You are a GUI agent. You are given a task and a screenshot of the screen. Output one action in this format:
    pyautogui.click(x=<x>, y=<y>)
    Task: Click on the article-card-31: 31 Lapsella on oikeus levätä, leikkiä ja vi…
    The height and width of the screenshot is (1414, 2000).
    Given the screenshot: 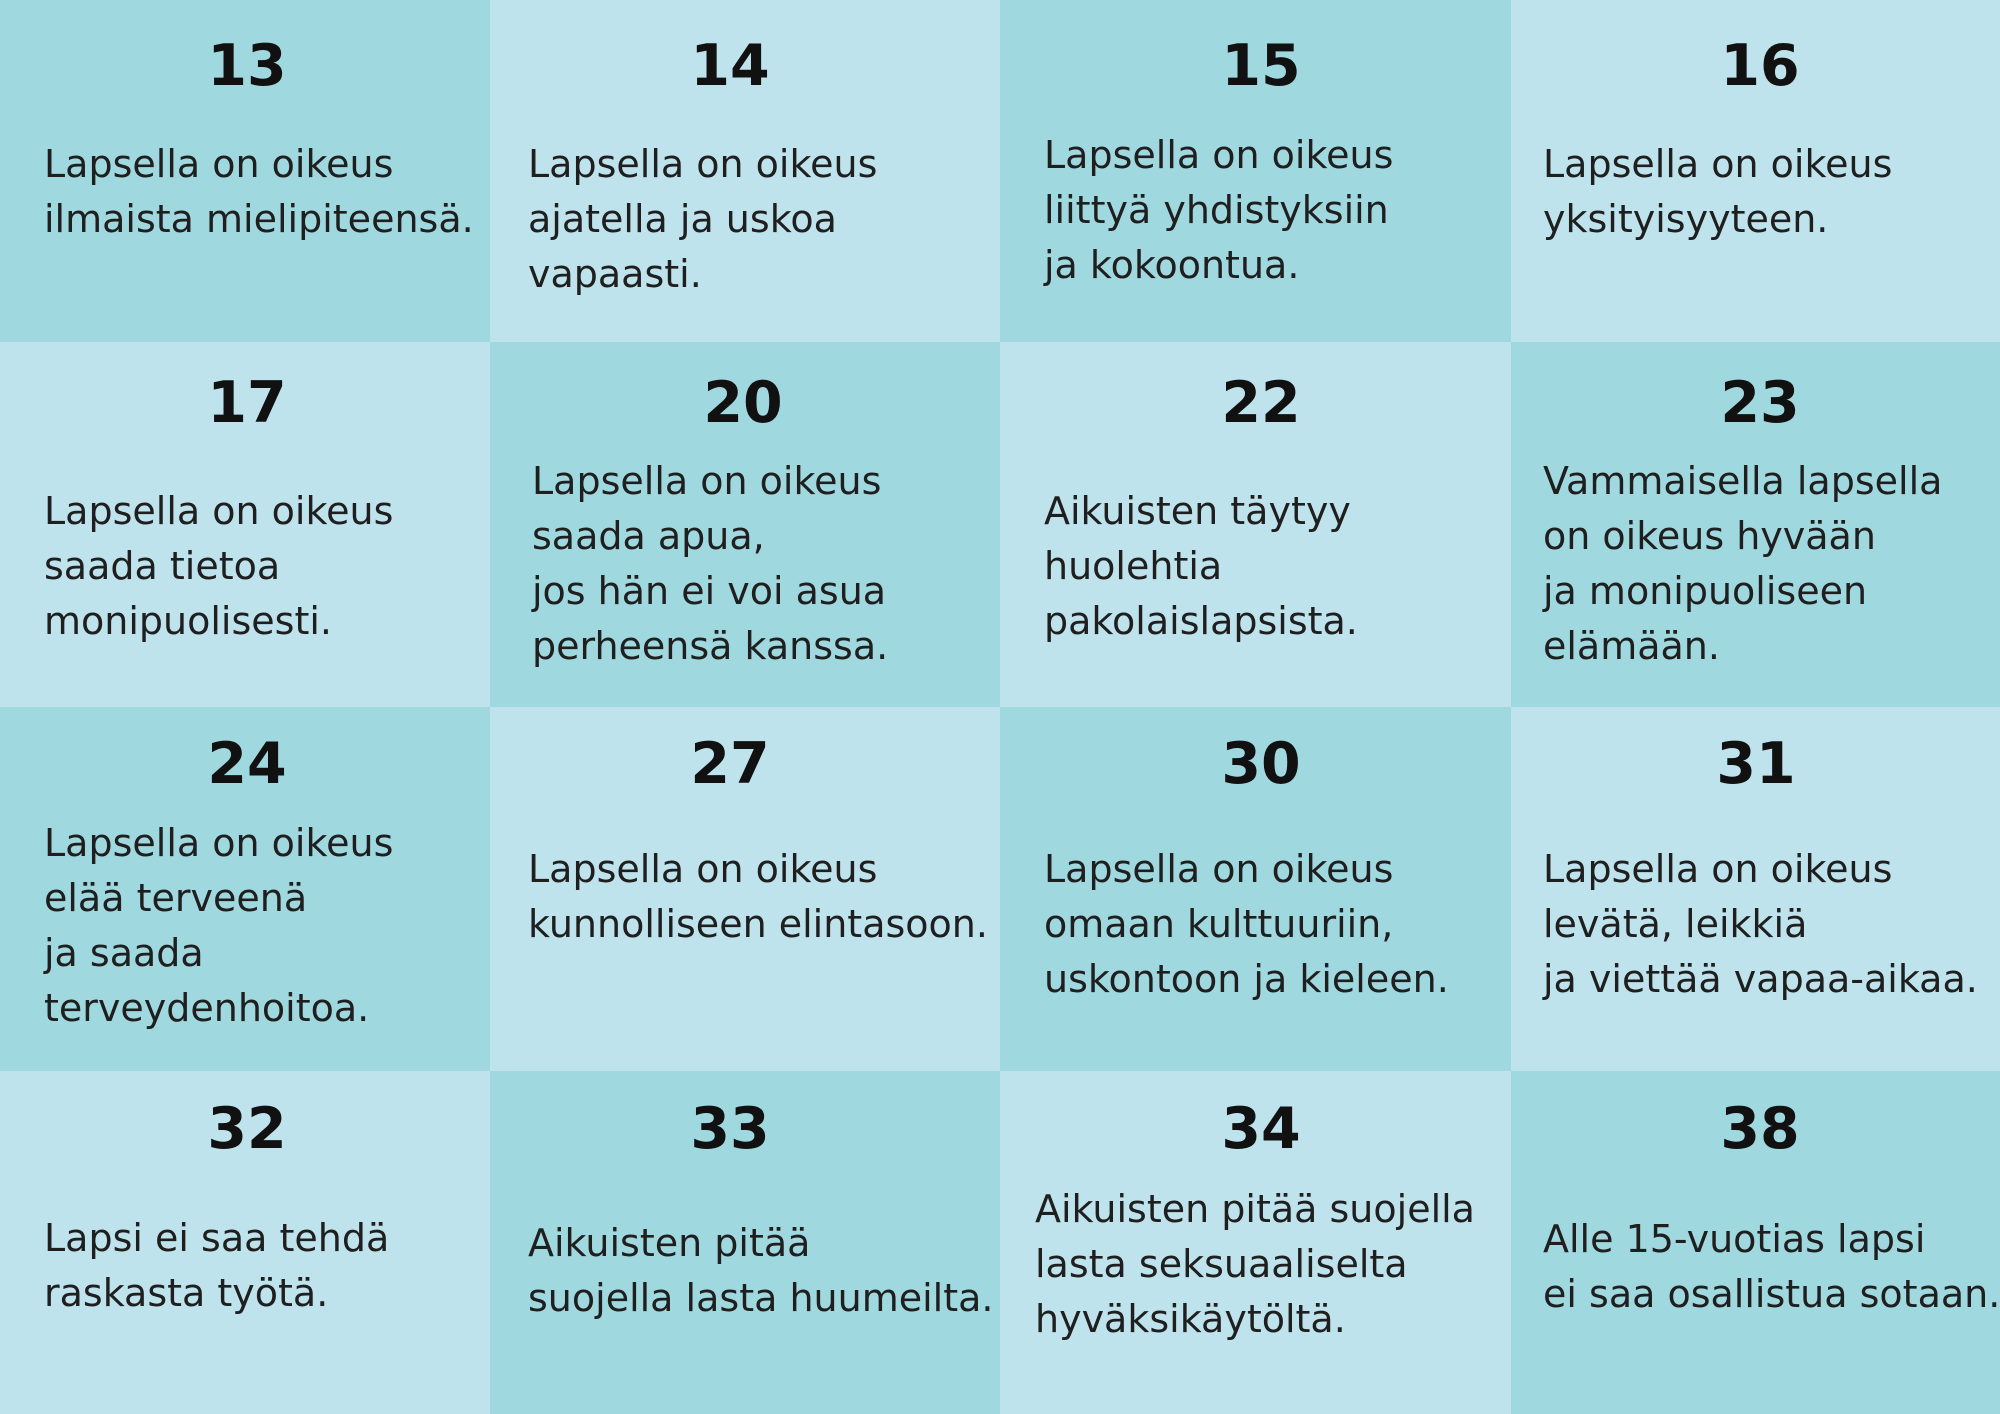 What is the action you would take?
    pyautogui.click(x=1755, y=889)
    